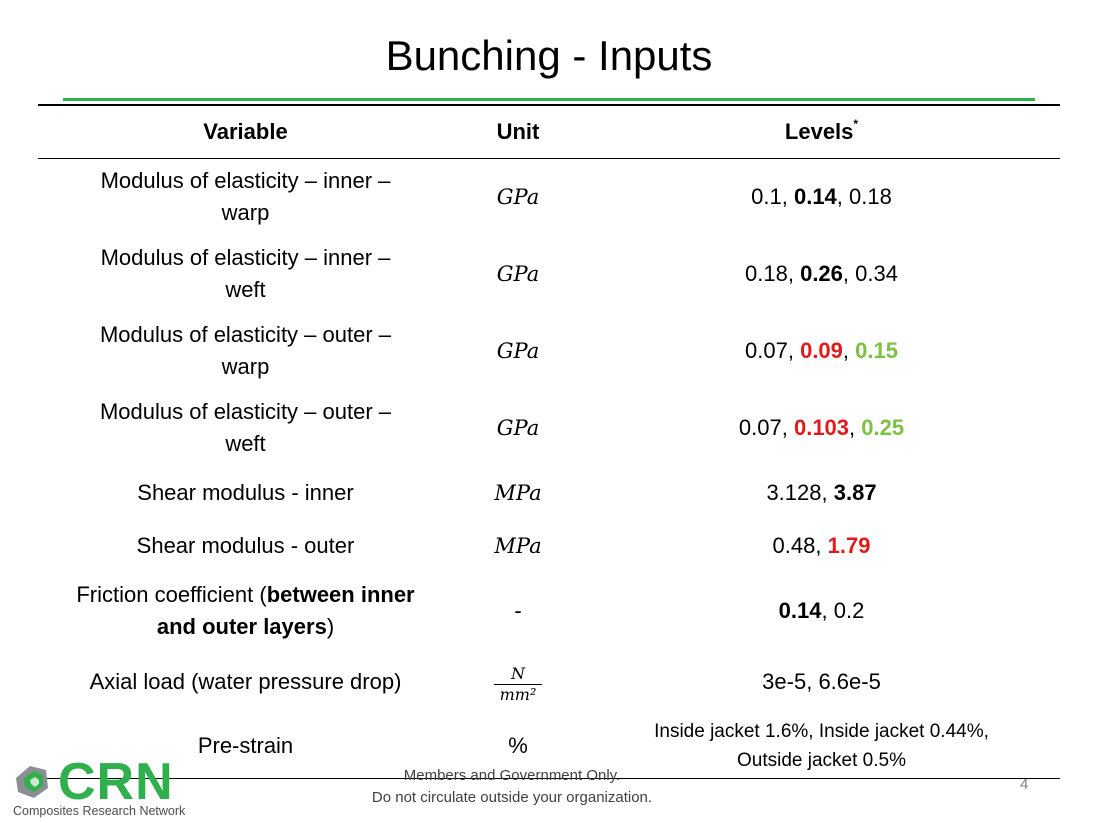  I want to click on level-value: 0.1, so click(766, 196).